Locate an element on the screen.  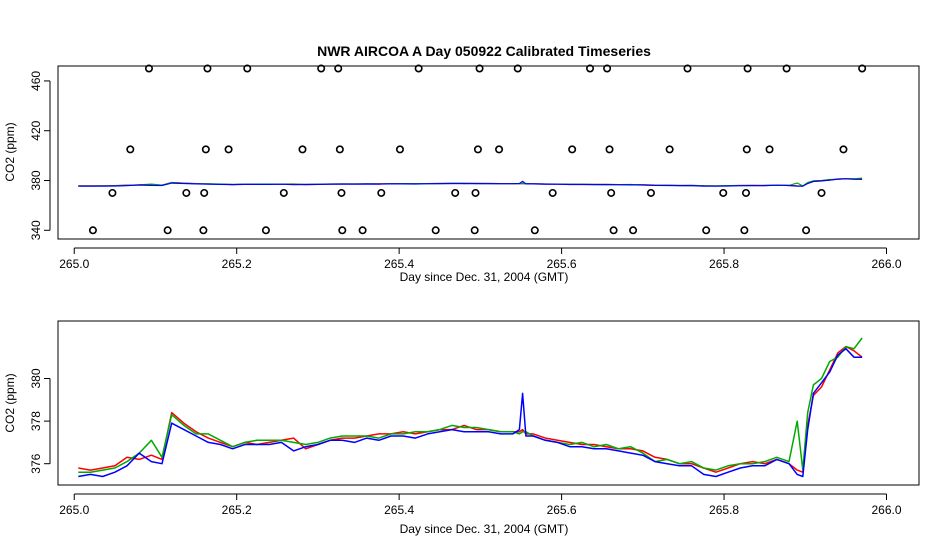
bottom-y-axis: 376 378 380 is located at coordinates (40, 421).